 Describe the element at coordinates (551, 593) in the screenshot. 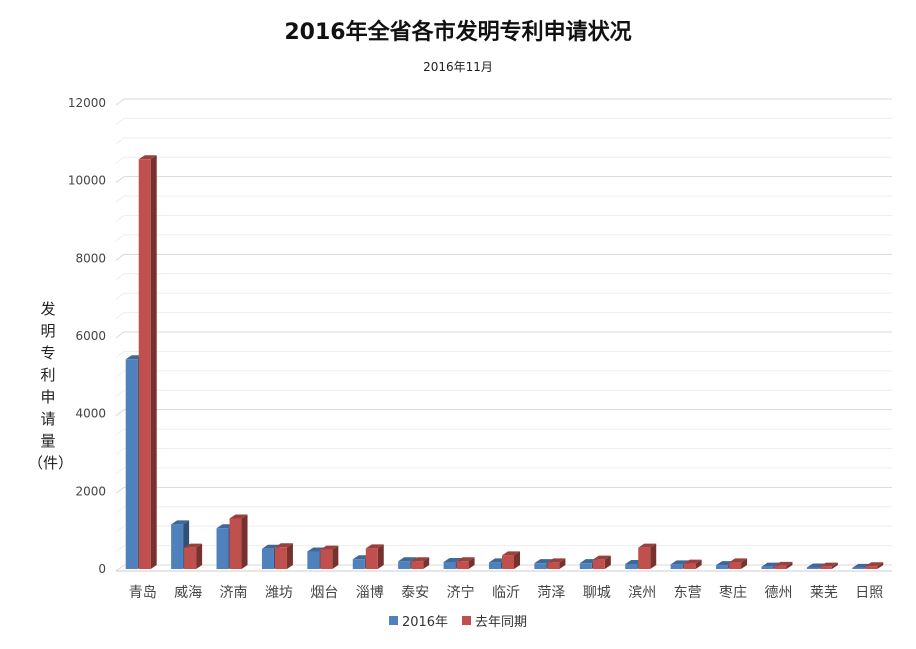

I see `x-tick-label: 菏泽` at that location.